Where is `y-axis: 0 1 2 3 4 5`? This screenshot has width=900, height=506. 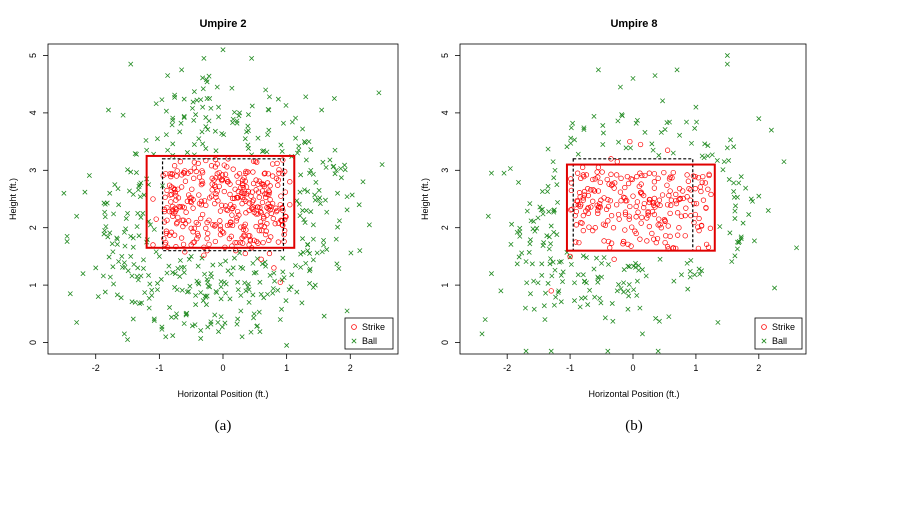 y-axis: 0 1 2 3 4 5 is located at coordinates (450, 199).